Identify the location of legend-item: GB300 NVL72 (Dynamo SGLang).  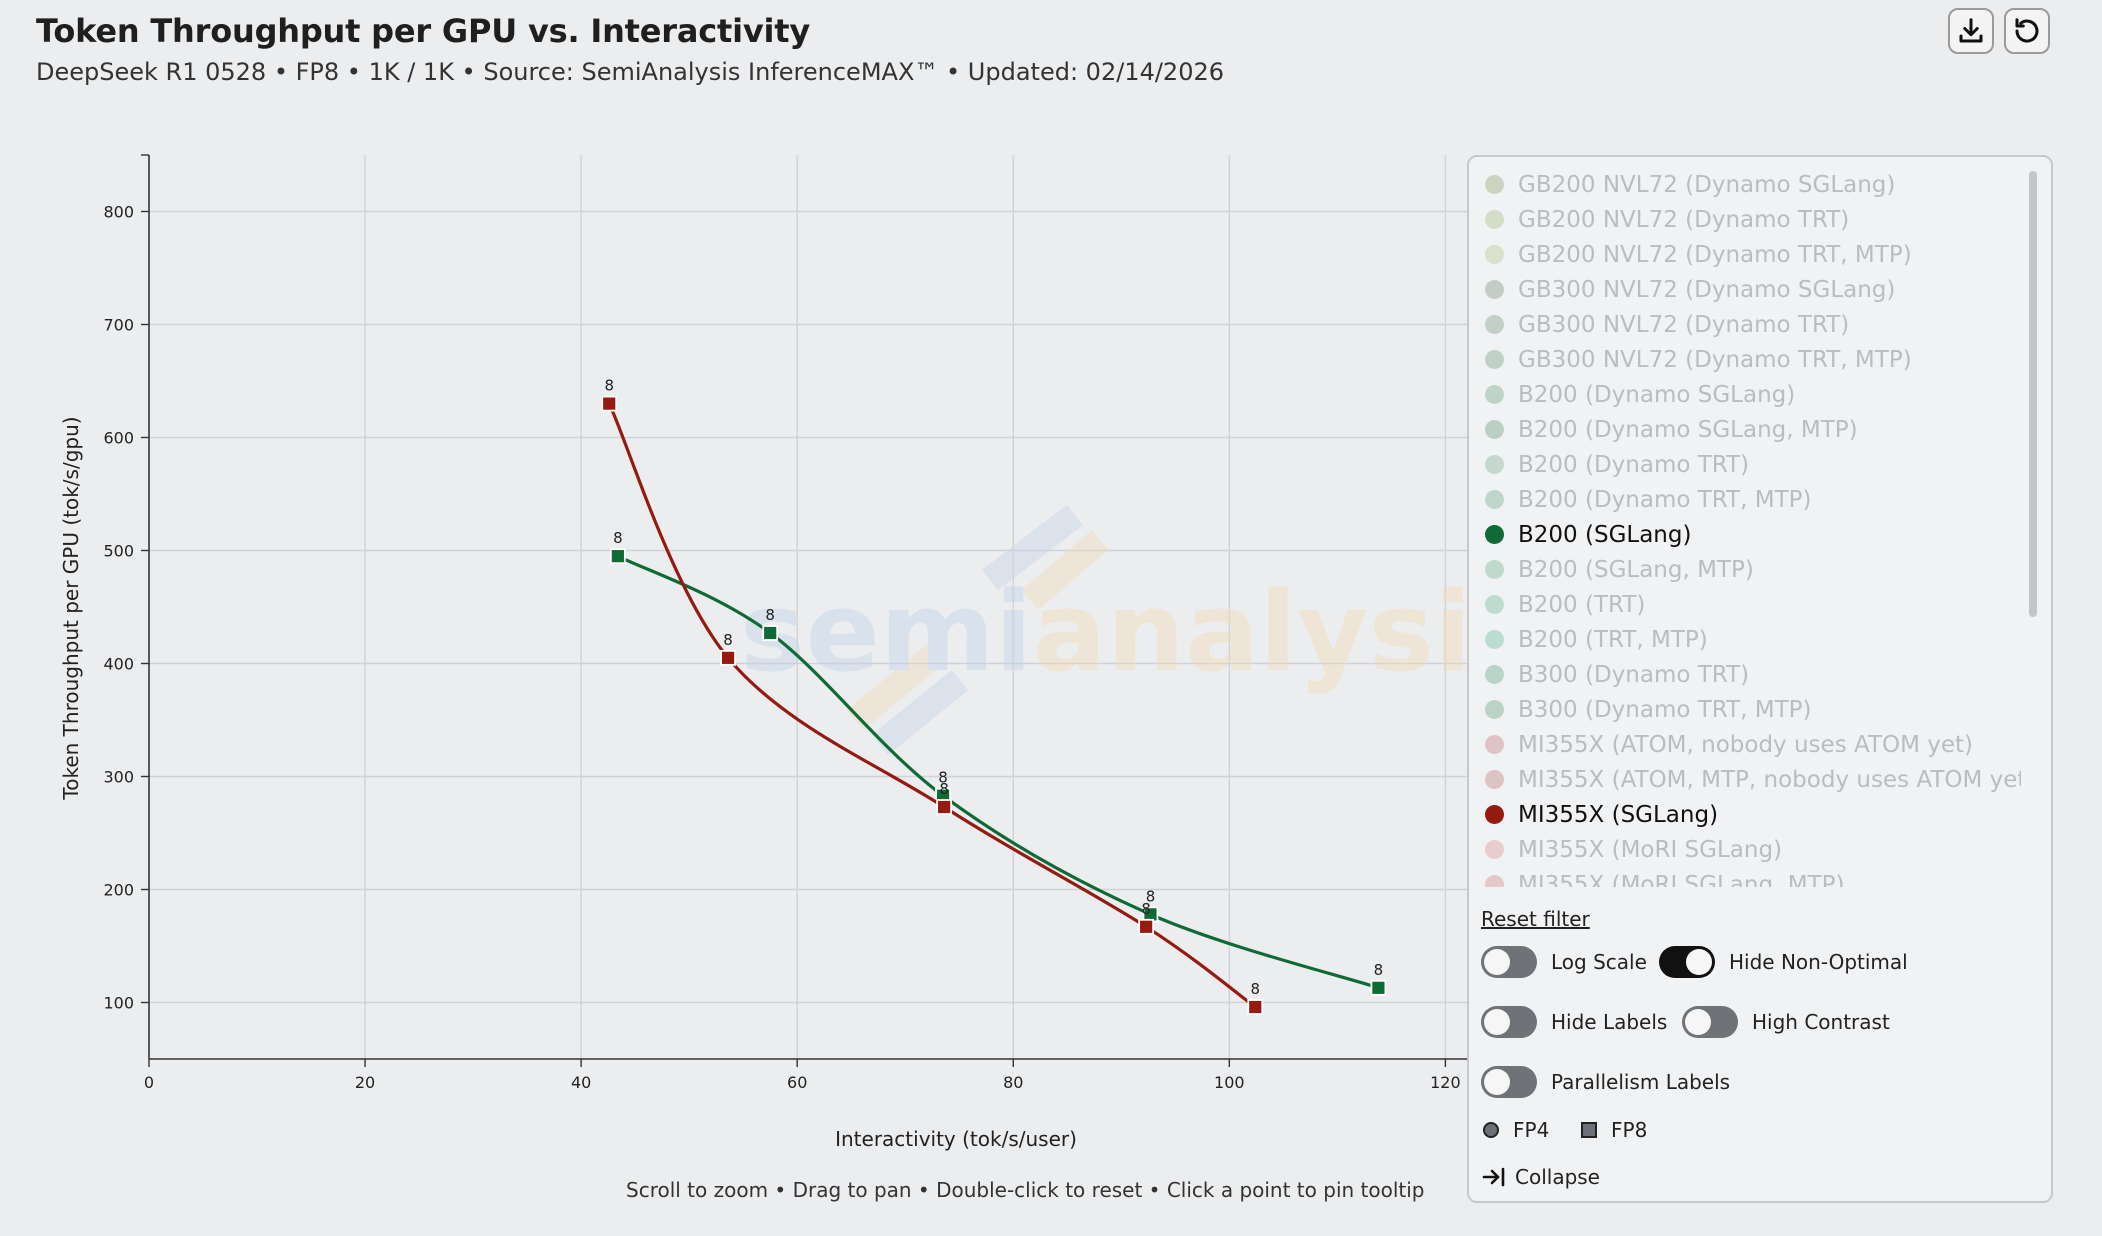
(1751, 289).